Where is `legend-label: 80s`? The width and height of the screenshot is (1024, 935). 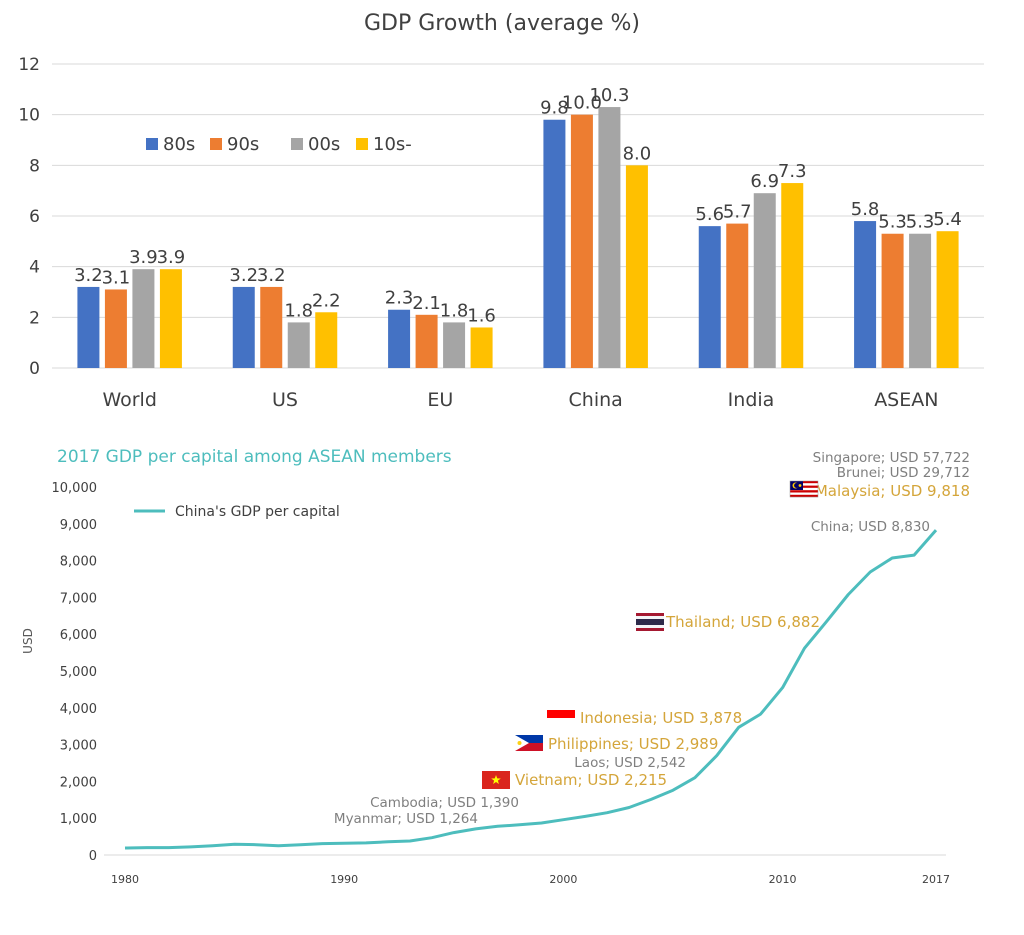 legend-label: 80s is located at coordinates (179, 144).